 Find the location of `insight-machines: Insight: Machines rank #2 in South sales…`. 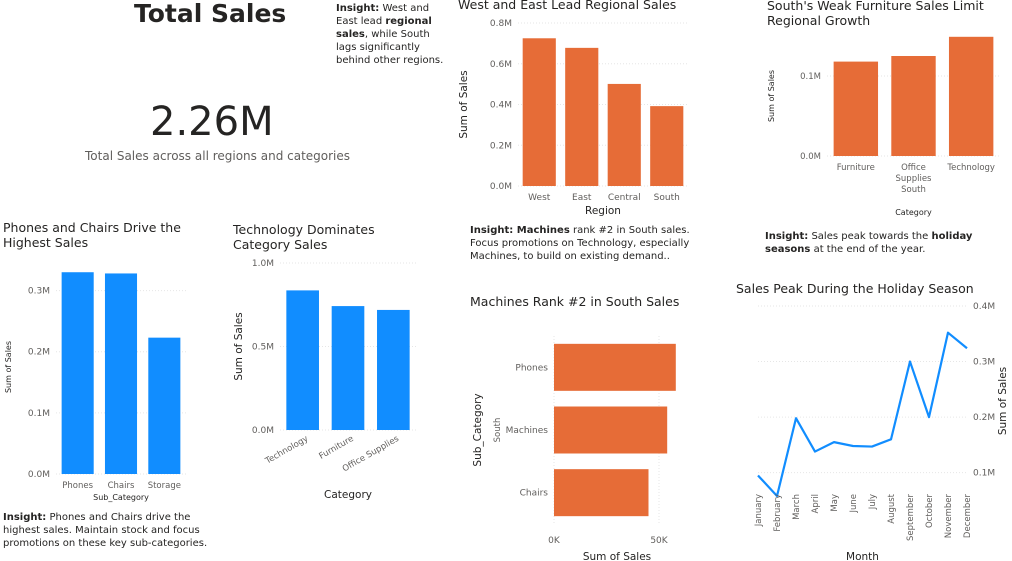

insight-machines: Insight: Machines rank #2 in South sales… is located at coordinates (580, 243).